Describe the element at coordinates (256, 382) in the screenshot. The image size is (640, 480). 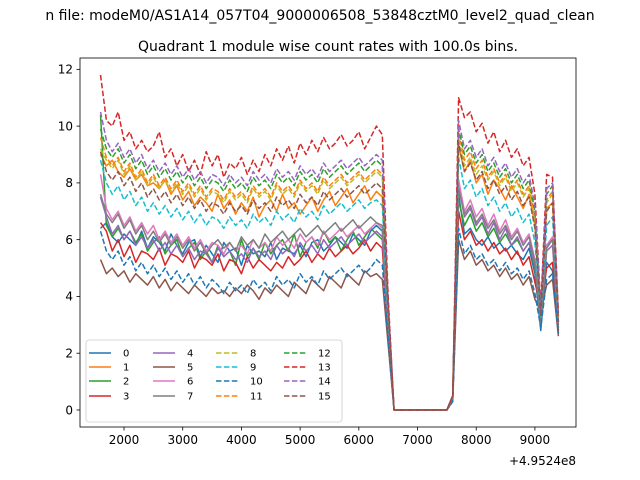
I see `legend-label-10: 10` at that location.